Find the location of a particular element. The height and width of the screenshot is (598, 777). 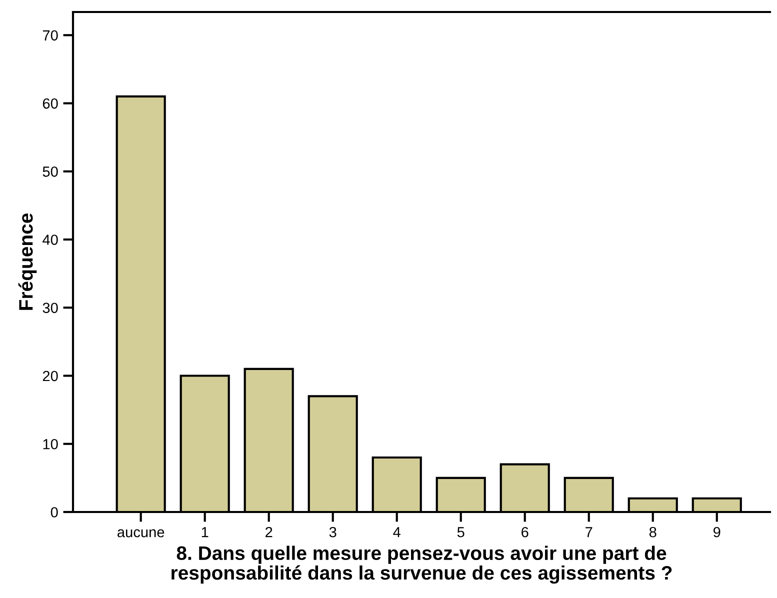

y-tick-label: 60 is located at coordinates (50, 103).